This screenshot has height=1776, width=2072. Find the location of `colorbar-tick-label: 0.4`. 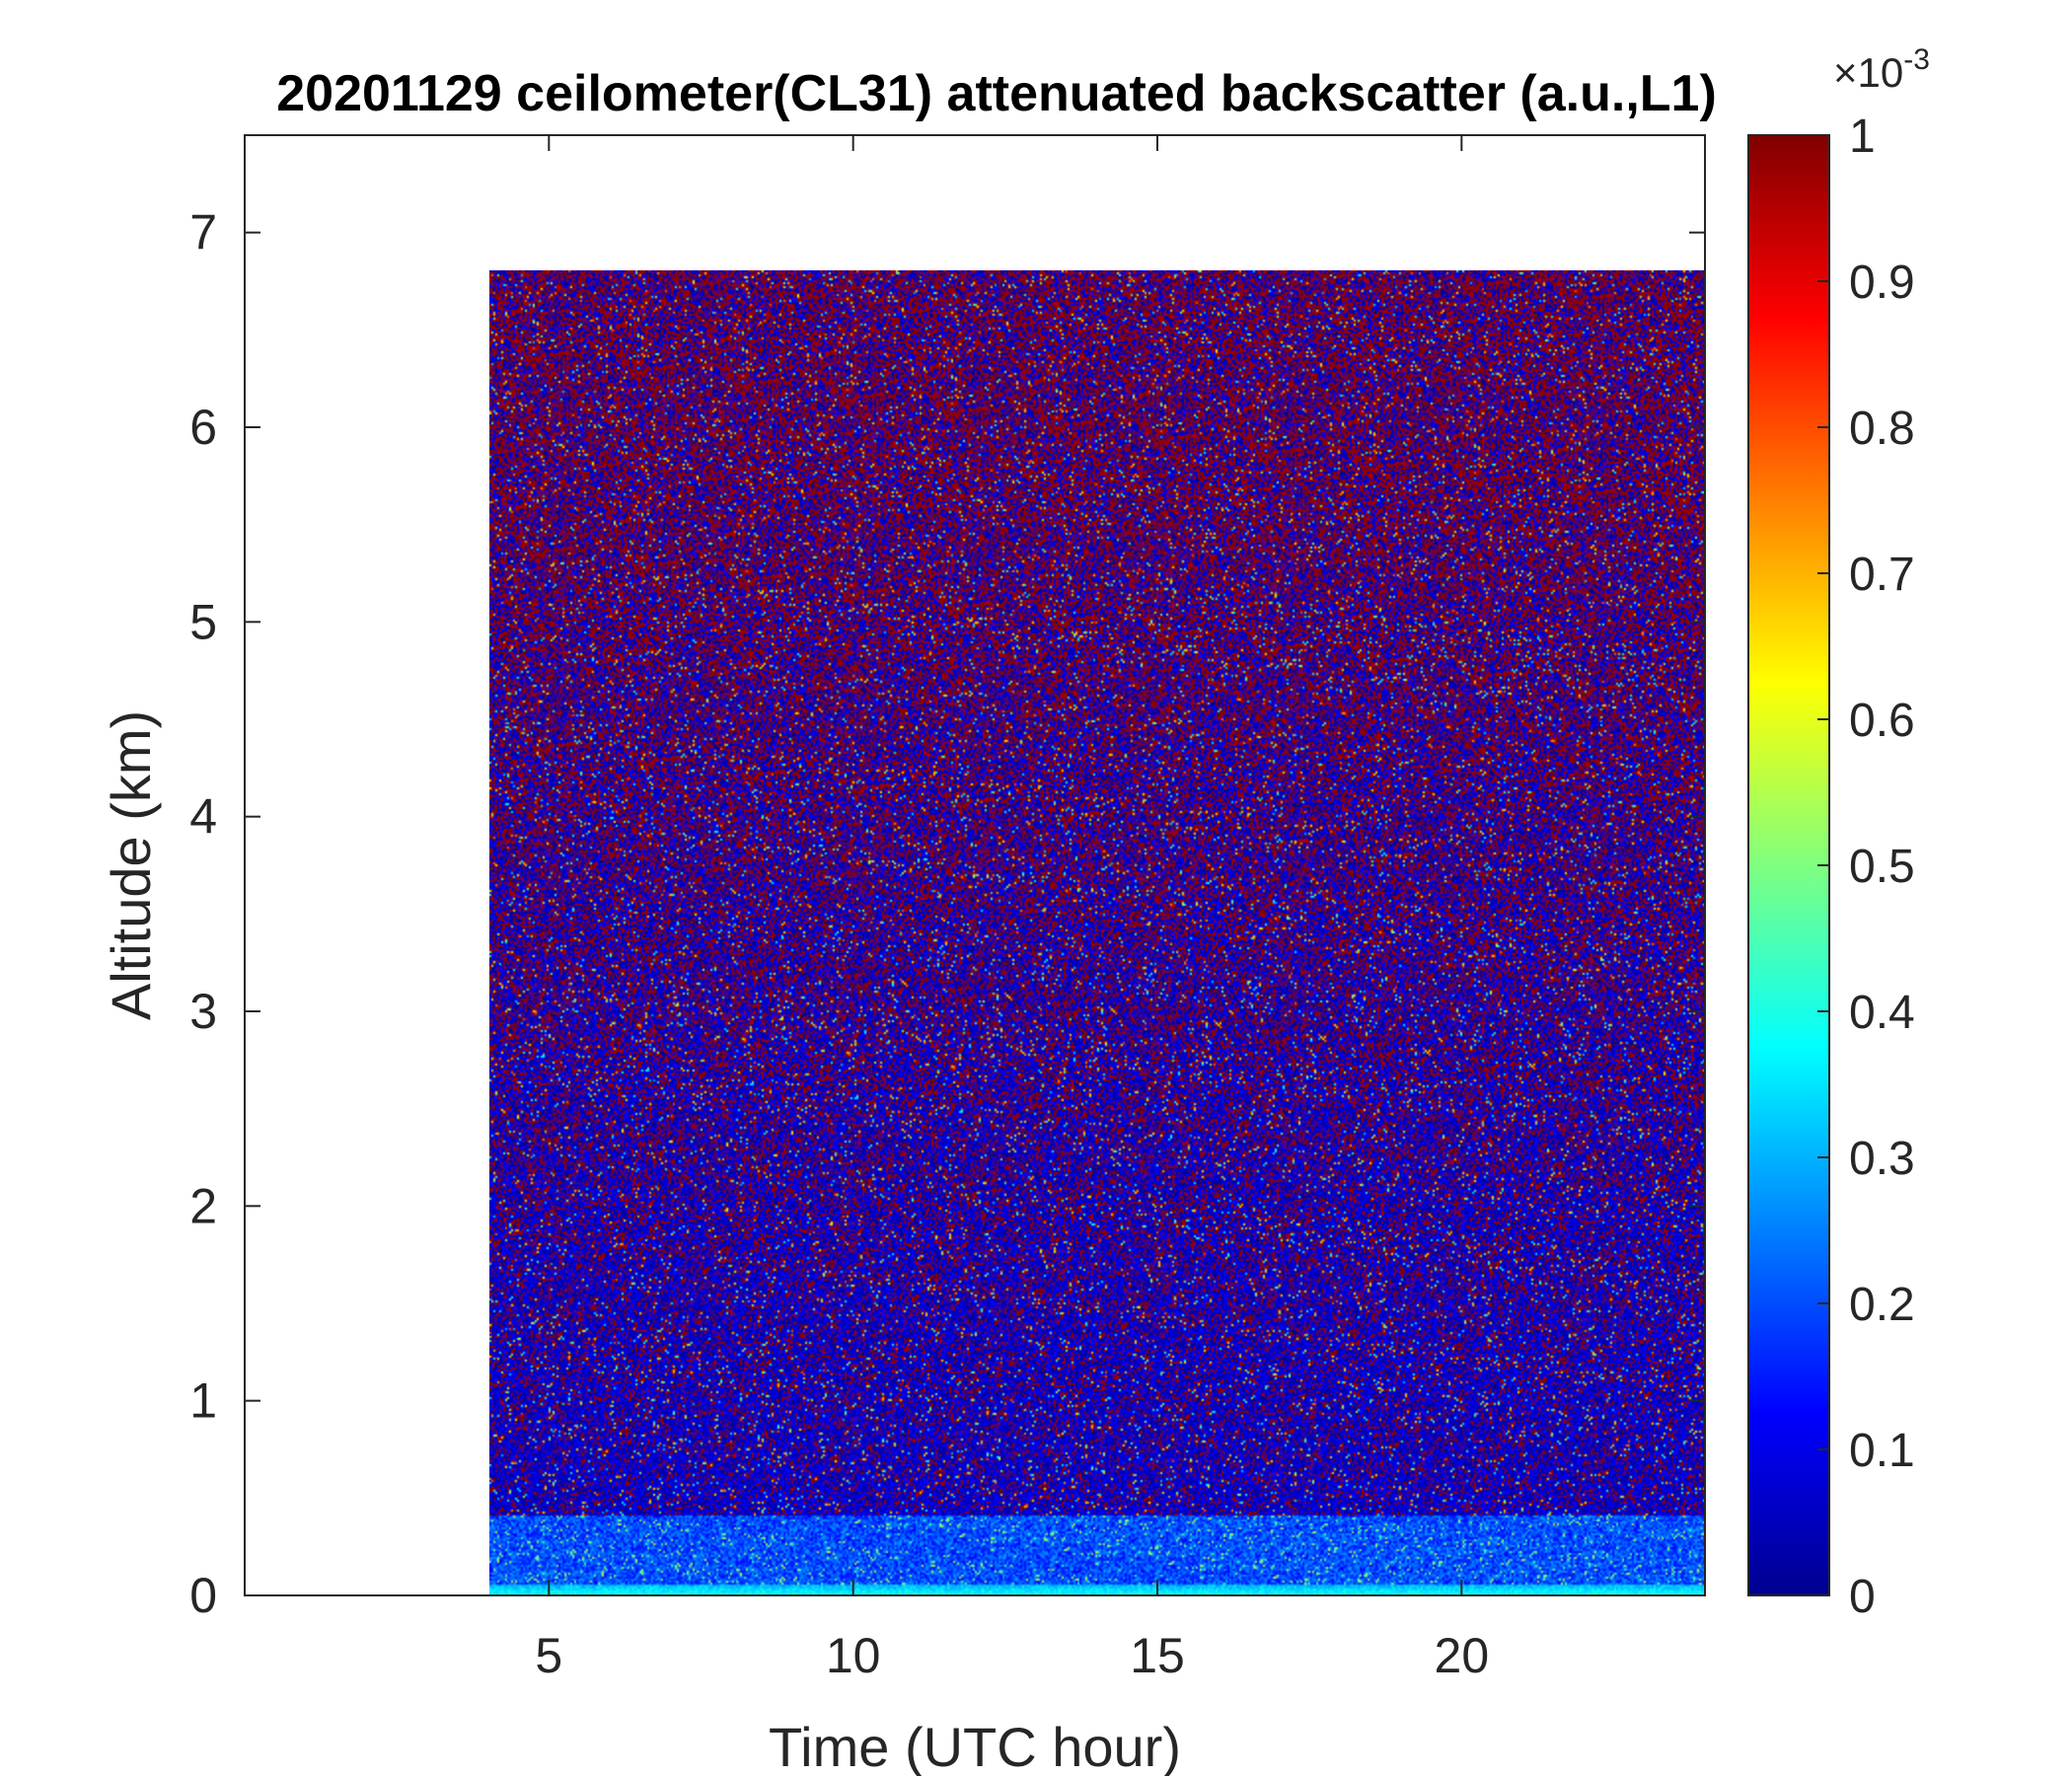

colorbar-tick-label: 0.4 is located at coordinates (1882, 1013).